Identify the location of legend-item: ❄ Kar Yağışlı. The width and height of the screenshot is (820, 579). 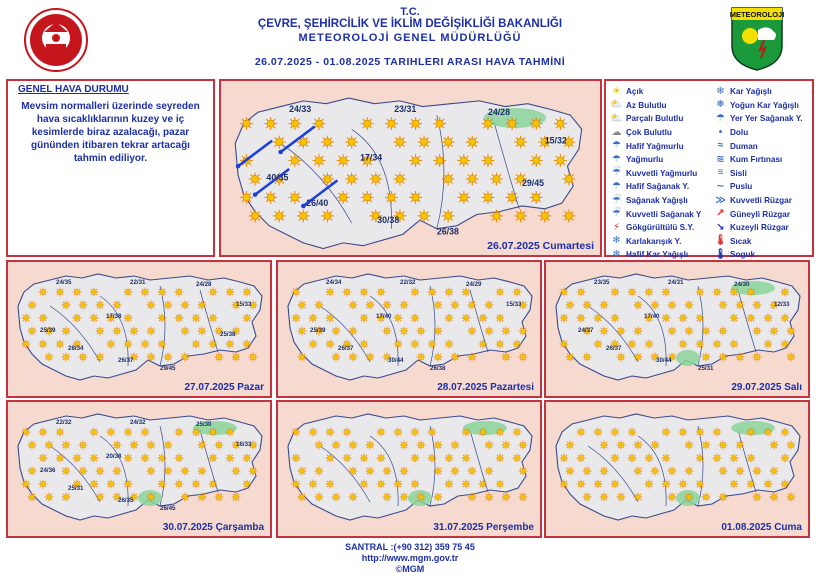
(764, 92).